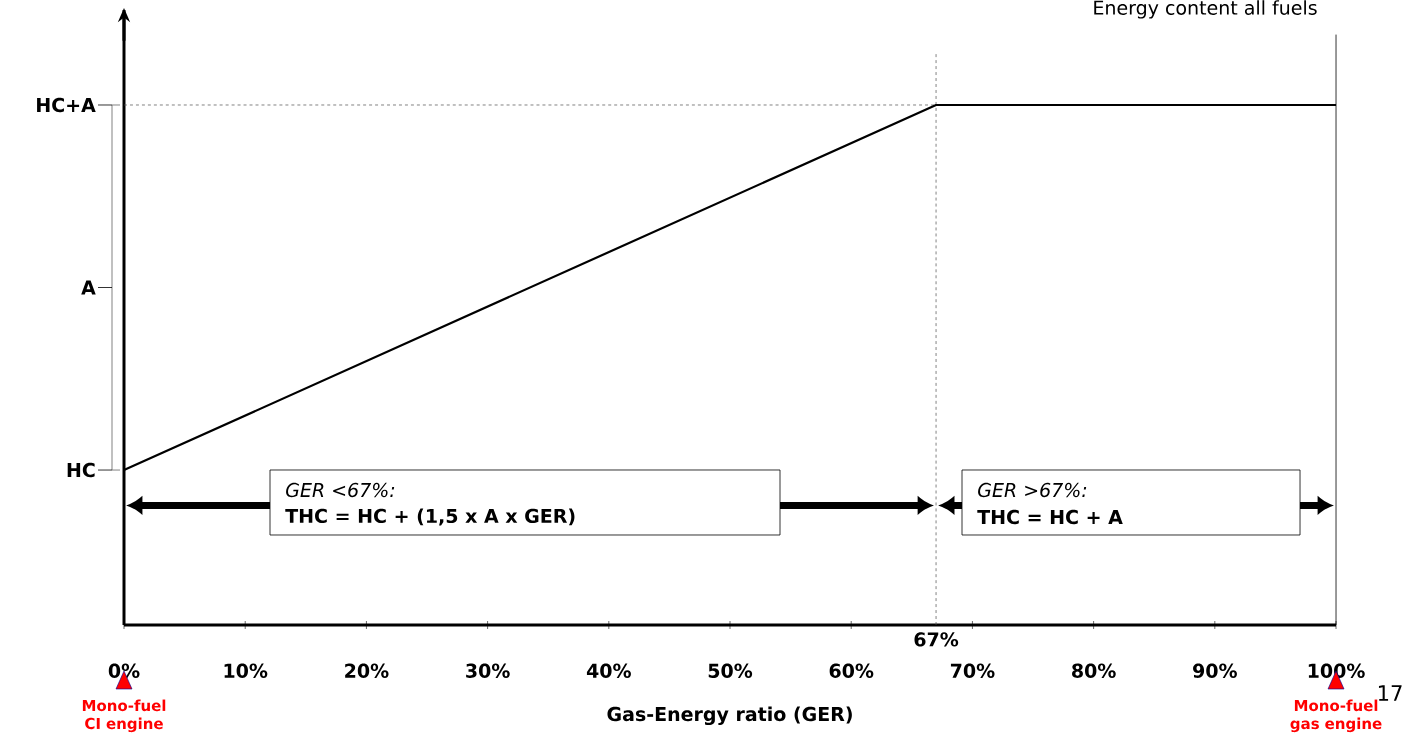 This screenshot has width=1406, height=753. I want to click on x-tick-label: 80%, so click(1094, 670).